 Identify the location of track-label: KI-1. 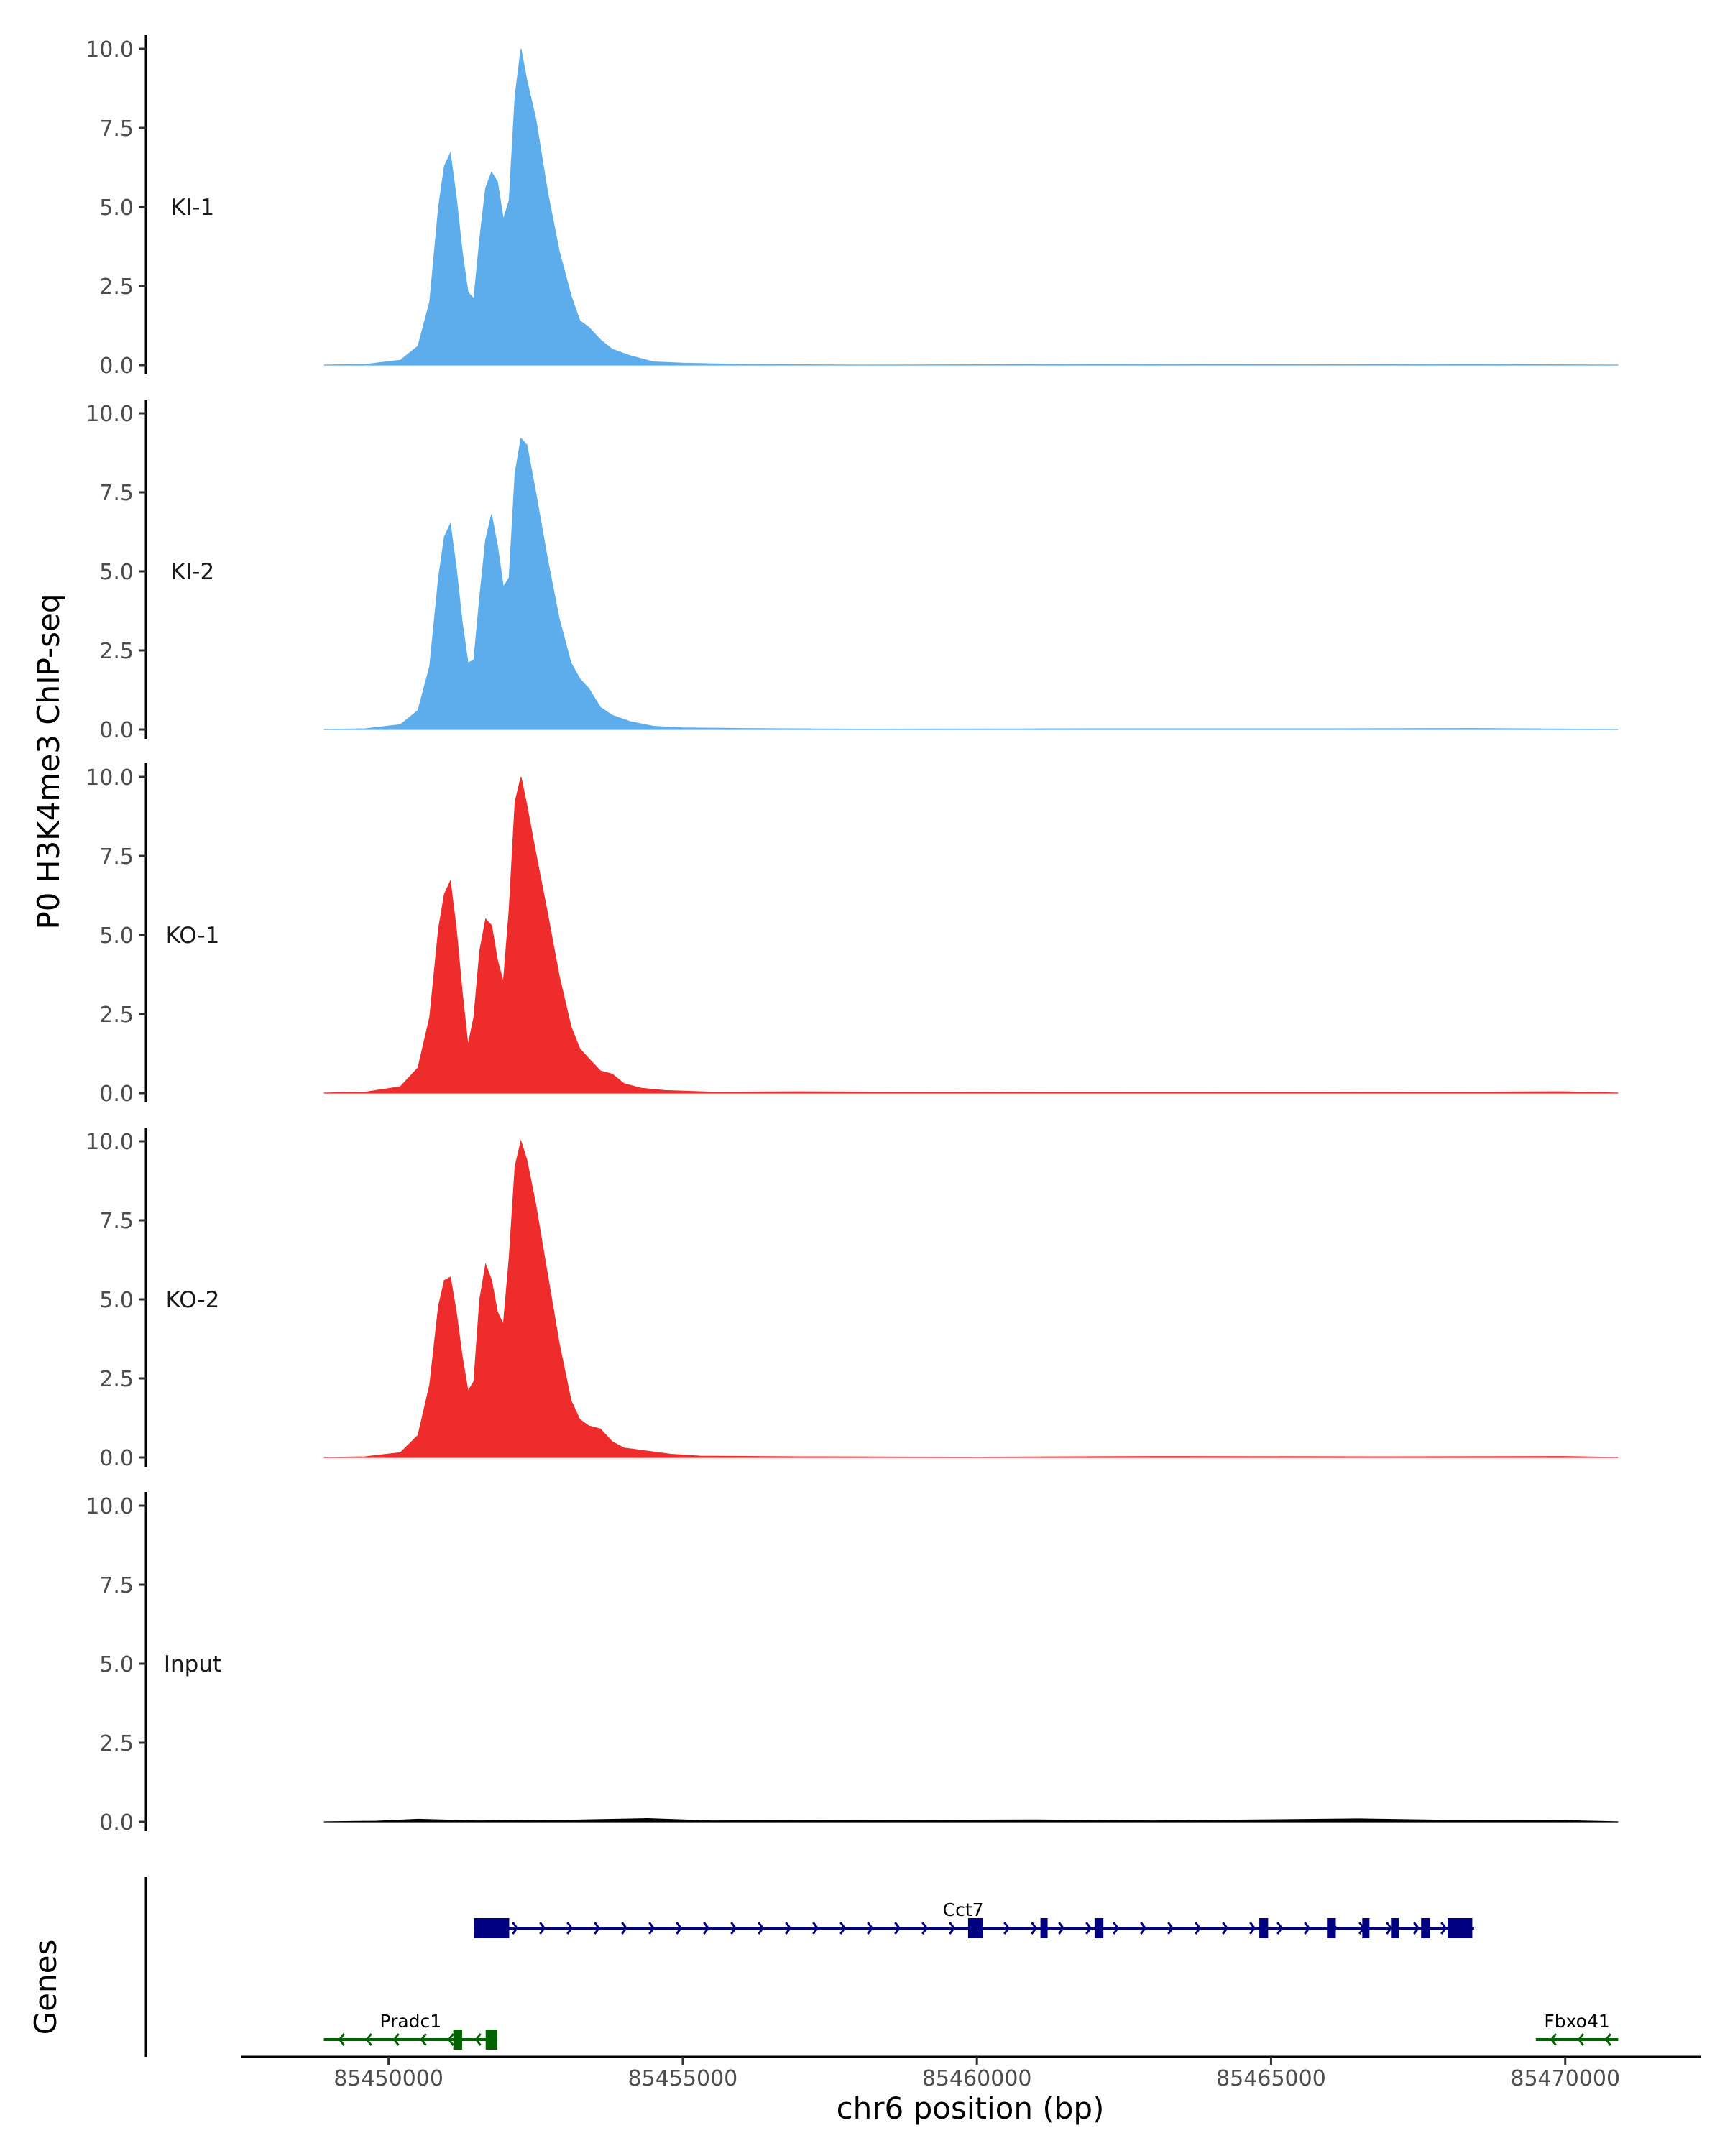
(192, 208).